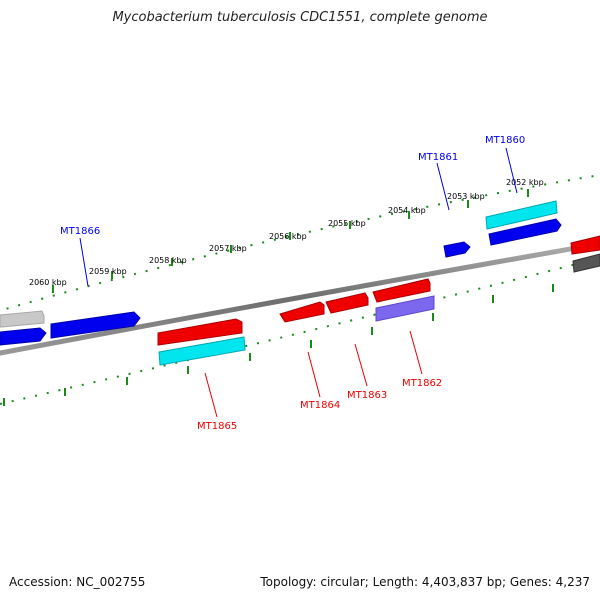 The image size is (600, 600). What do you see at coordinates (422, 383) in the screenshot?
I see `gene-label: MT1862` at bounding box center [422, 383].